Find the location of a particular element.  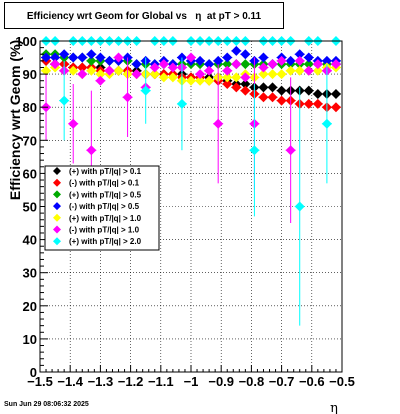

timestamp-footer: Sun Jun 29 08:06:32 2025 is located at coordinates (46, 404).